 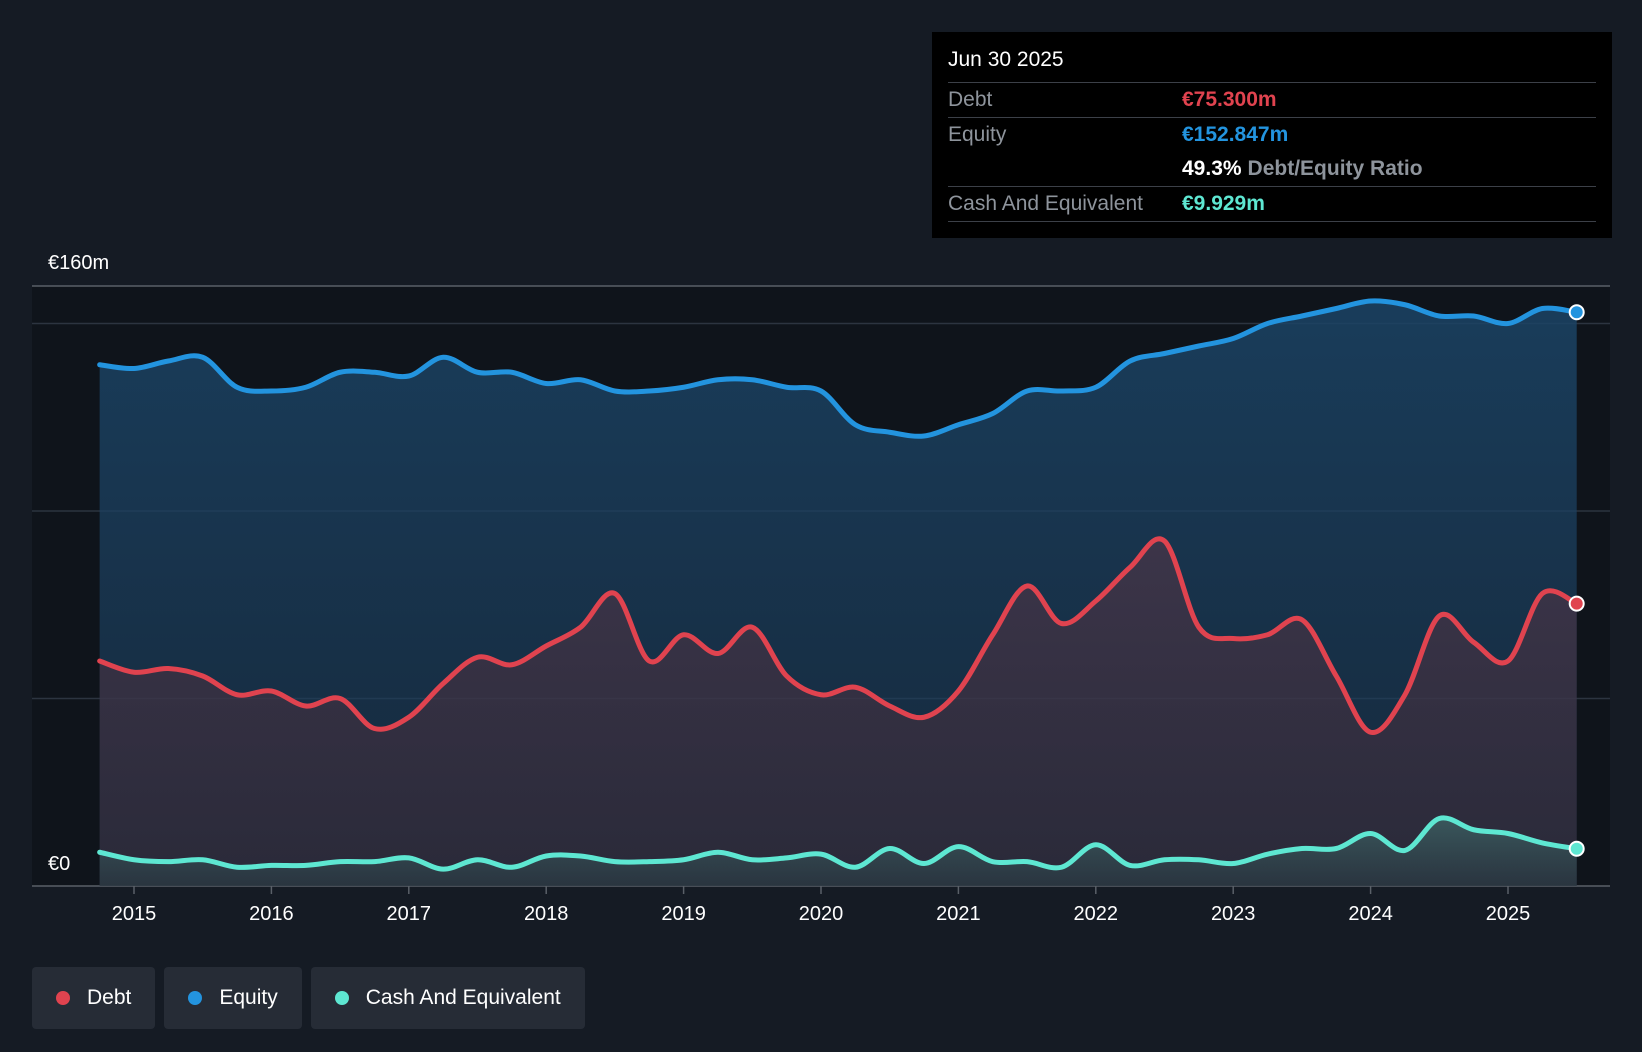 I want to click on legend-item-cash: Cash And Equivalent, so click(x=447, y=998).